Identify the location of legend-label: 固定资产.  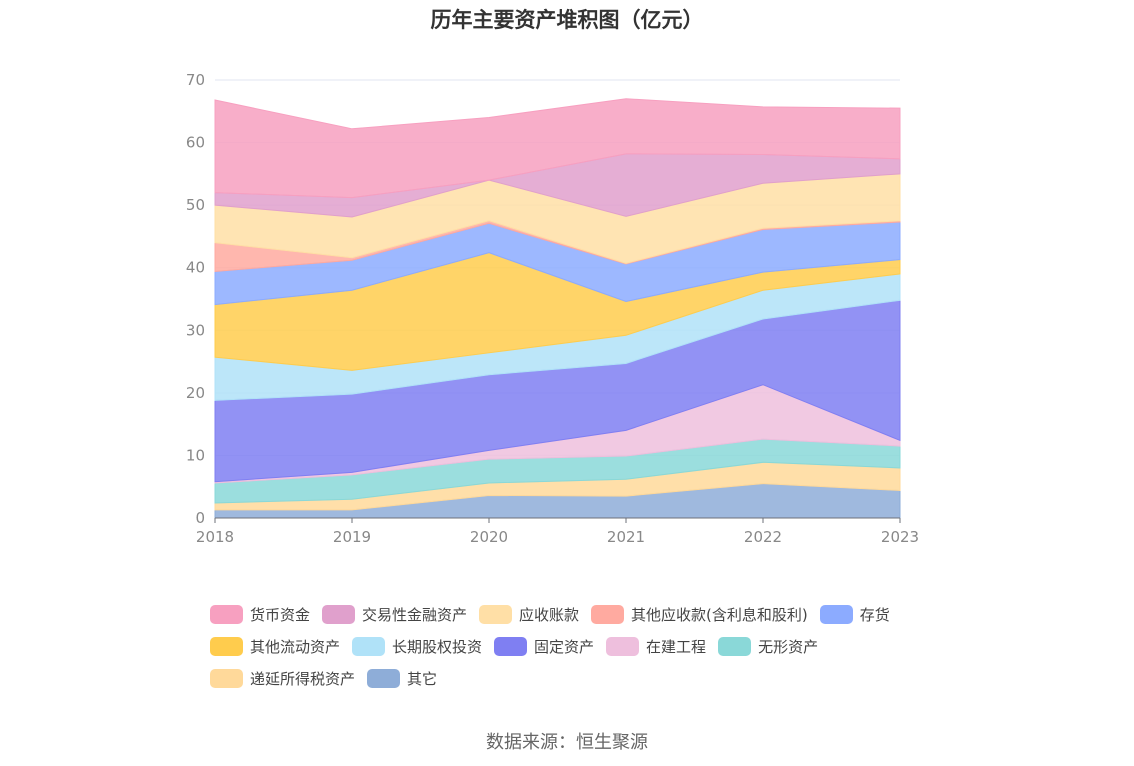
(564, 646).